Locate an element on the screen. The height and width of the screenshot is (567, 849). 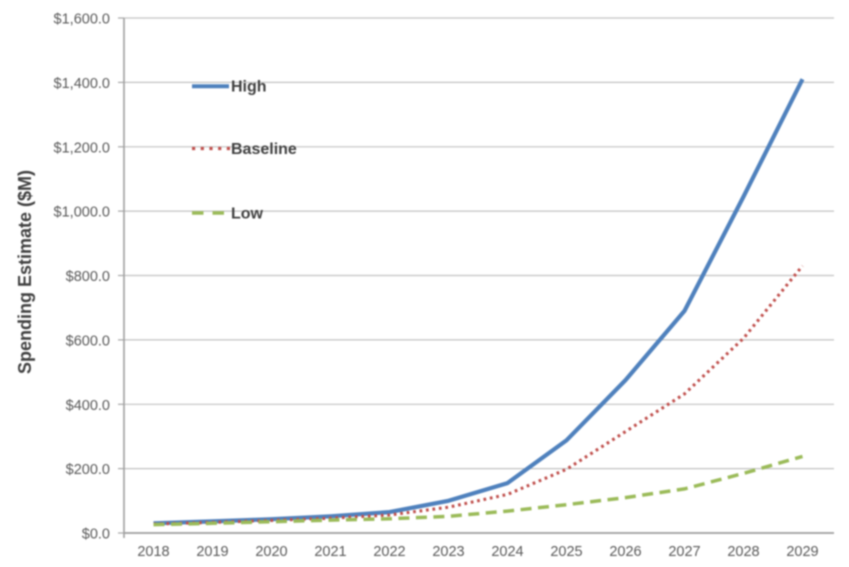
svg-text: $200.0 is located at coordinates (88, 470).